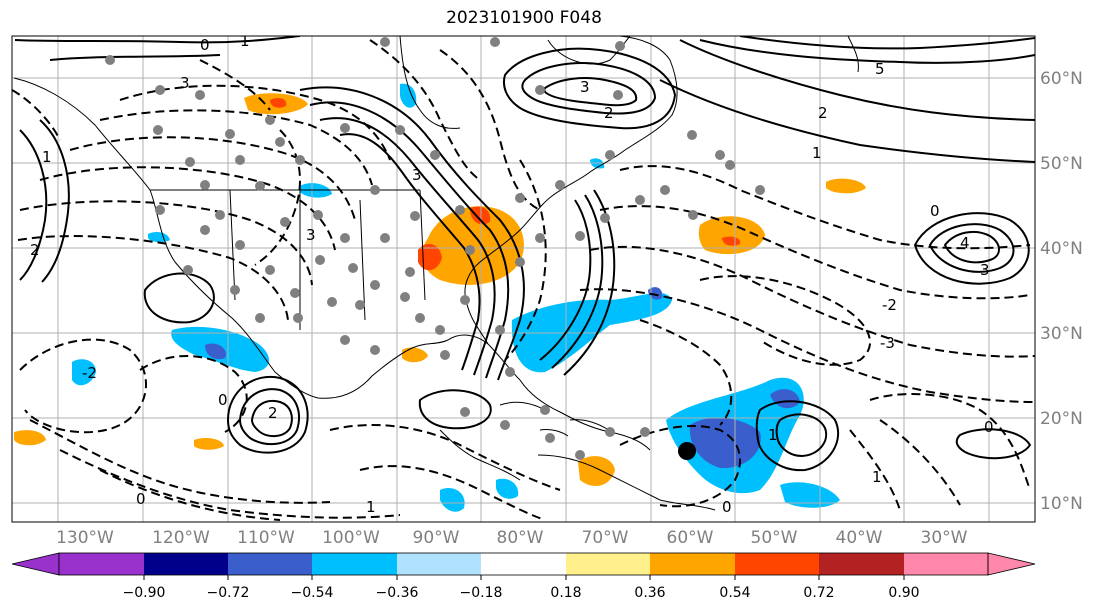  Describe the element at coordinates (887, 343) in the screenshot. I see `contour-label: -3` at that location.